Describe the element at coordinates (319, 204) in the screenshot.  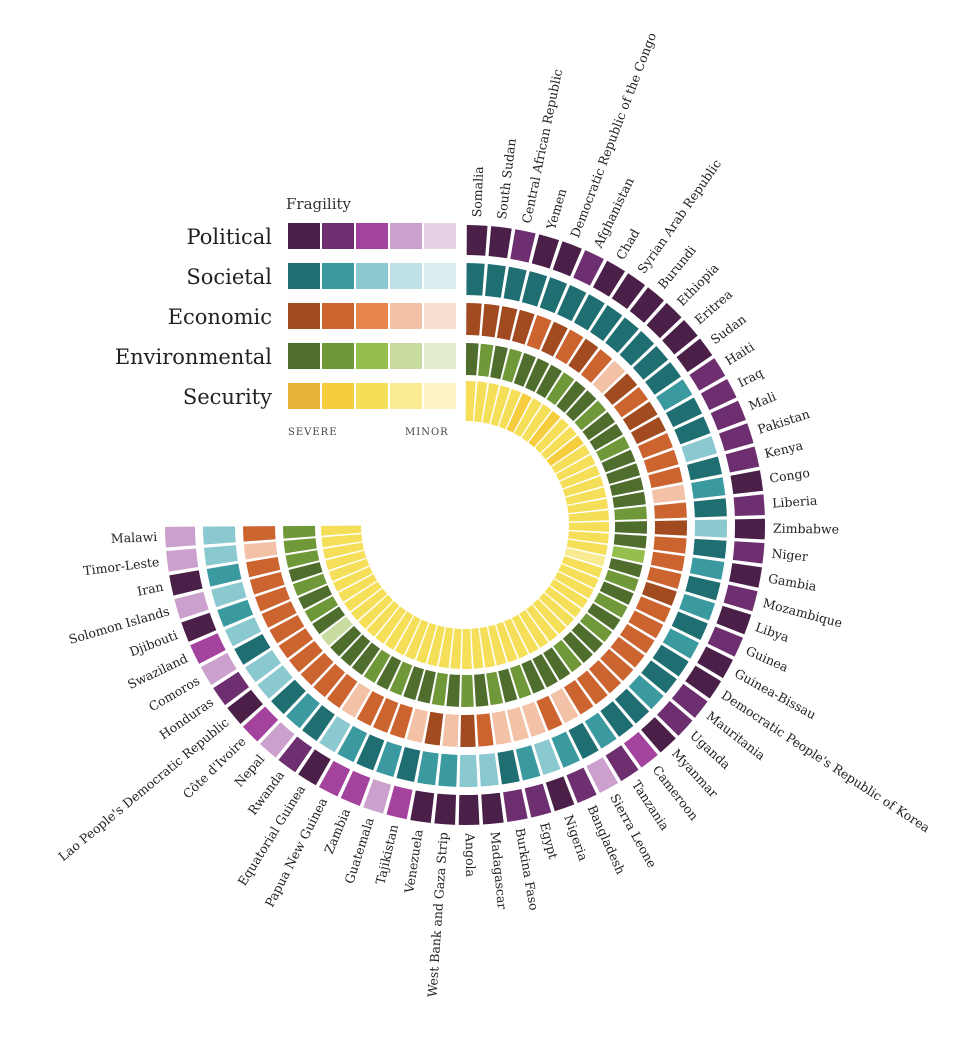
I see `legend-title: Fragility` at that location.